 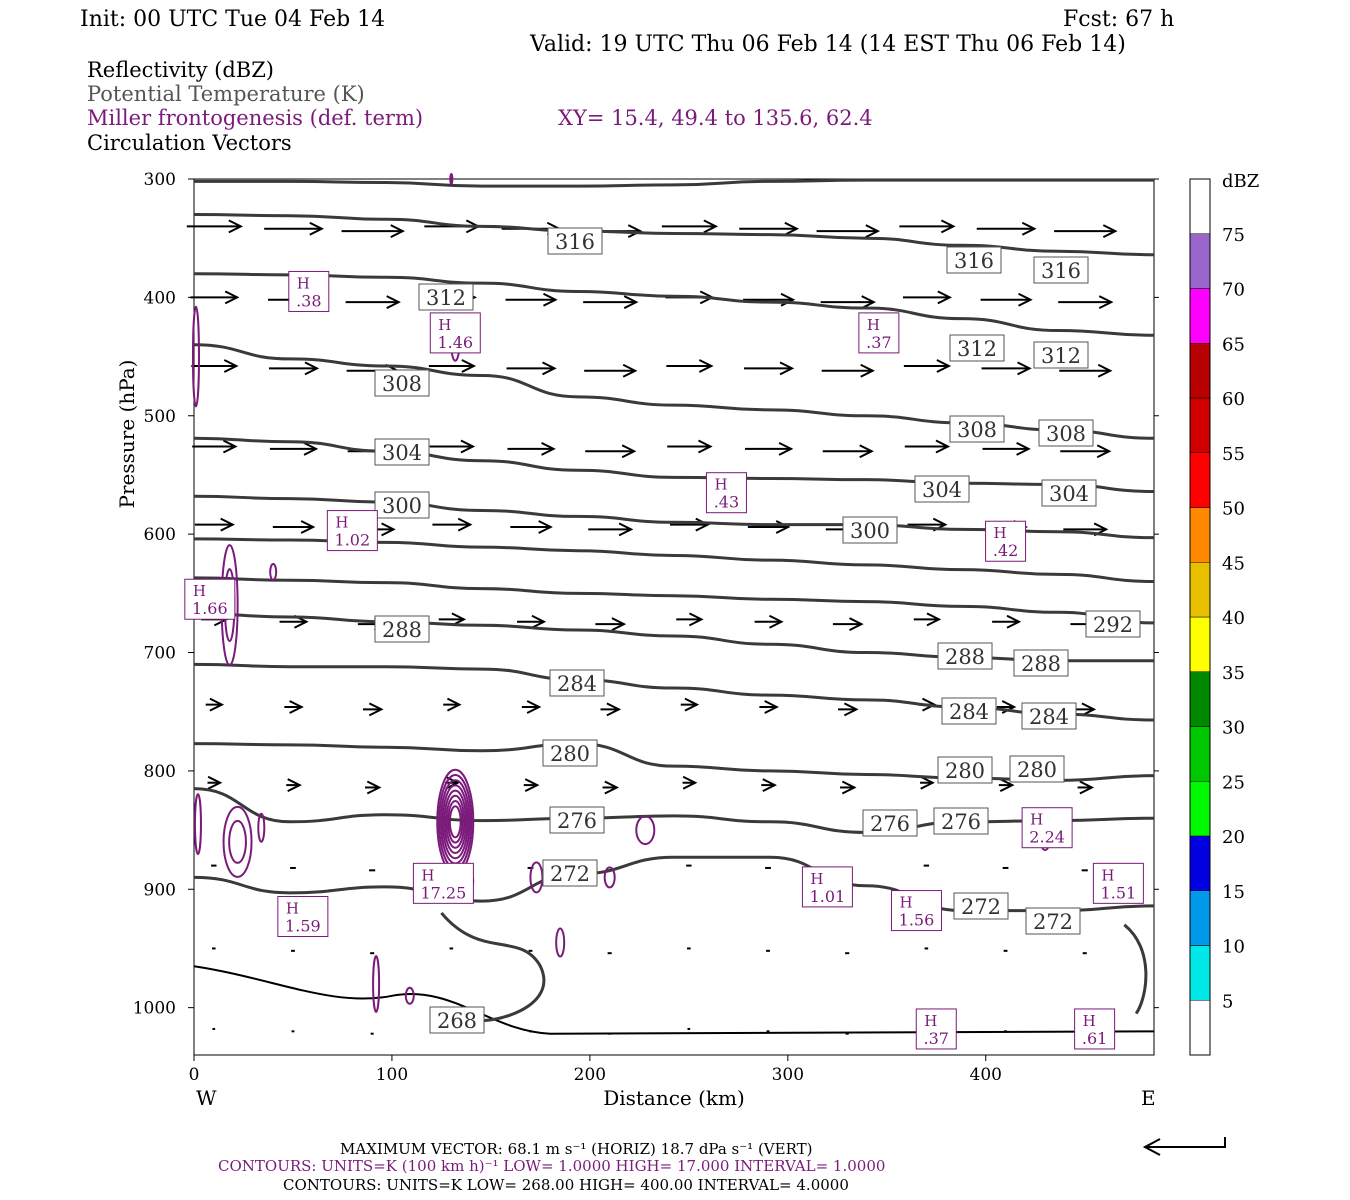 What do you see at coordinates (1233, 947) in the screenshot?
I see `colorbar-tick-label: 10` at bounding box center [1233, 947].